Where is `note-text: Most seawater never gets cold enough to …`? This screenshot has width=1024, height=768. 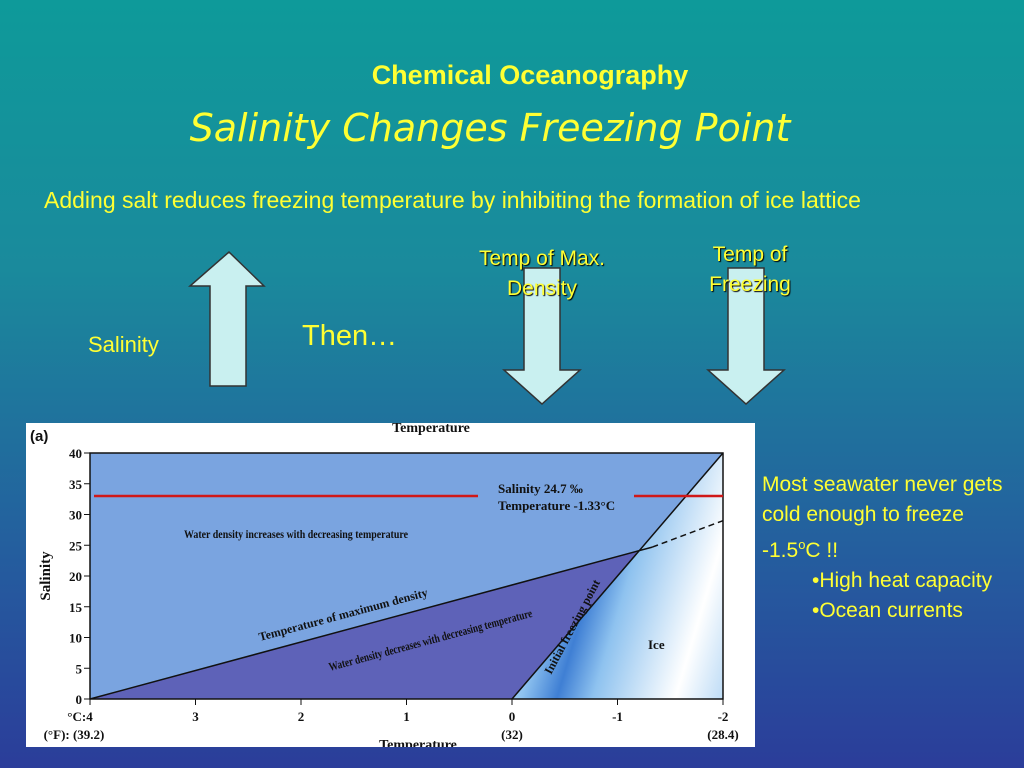 note-text: Most seawater never gets cold enough to … is located at coordinates (882, 499).